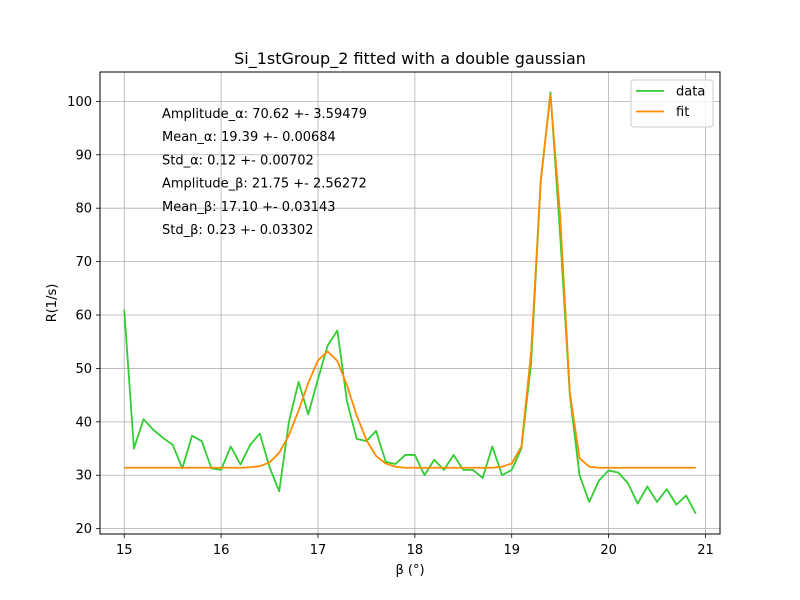 The image size is (800, 600). What do you see at coordinates (264, 184) in the screenshot?
I see `fit-parameter-annotation: Amplitude_β: 21.75 +- 2.56272` at bounding box center [264, 184].